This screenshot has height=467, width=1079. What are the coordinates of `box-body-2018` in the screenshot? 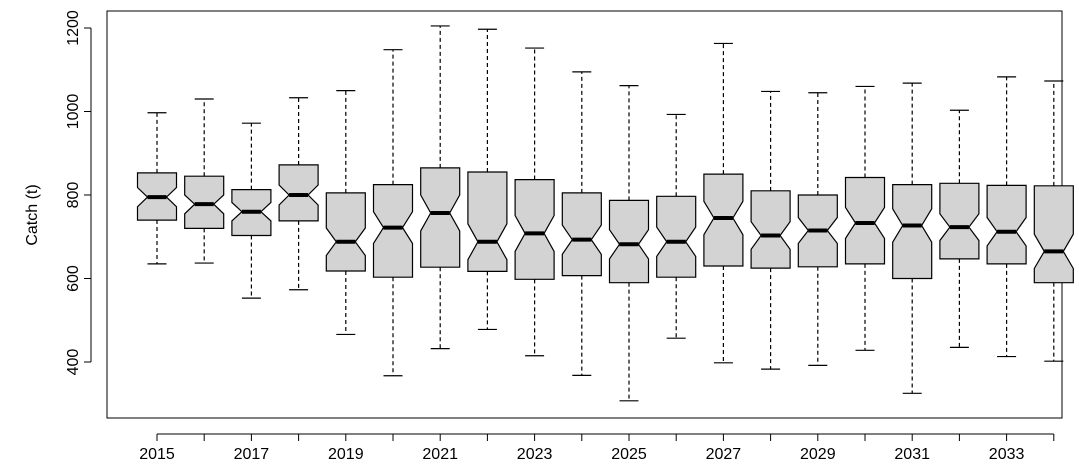 It's located at (298, 193).